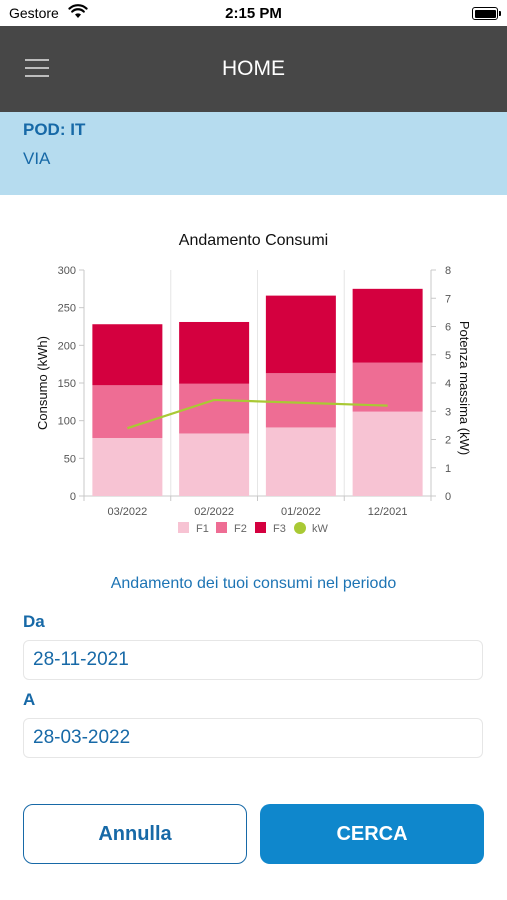 The height and width of the screenshot is (900, 507). I want to click on x-tick-label: 12/2021, so click(388, 512).